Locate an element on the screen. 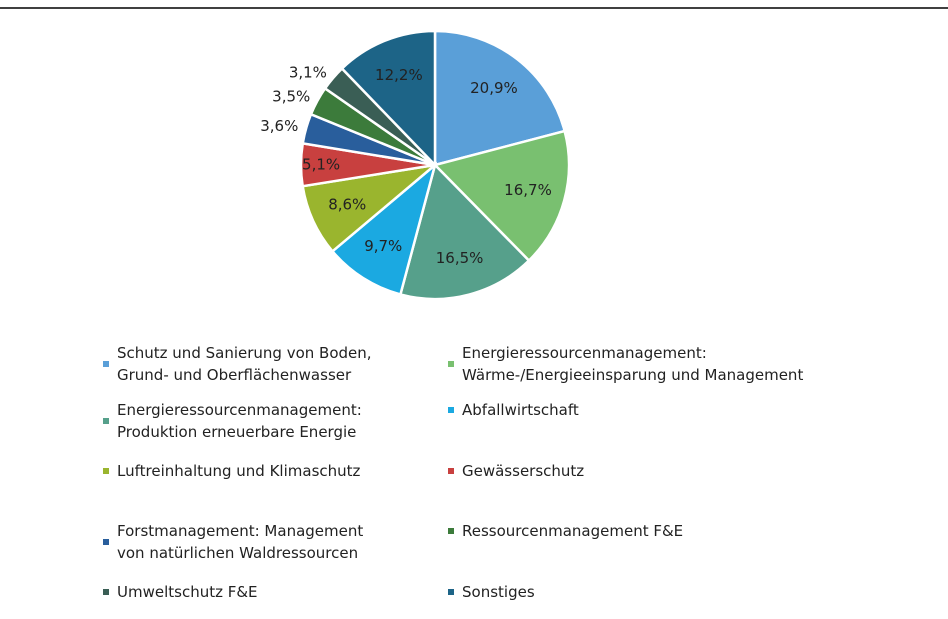  data-label: 3,1% is located at coordinates (308, 72).